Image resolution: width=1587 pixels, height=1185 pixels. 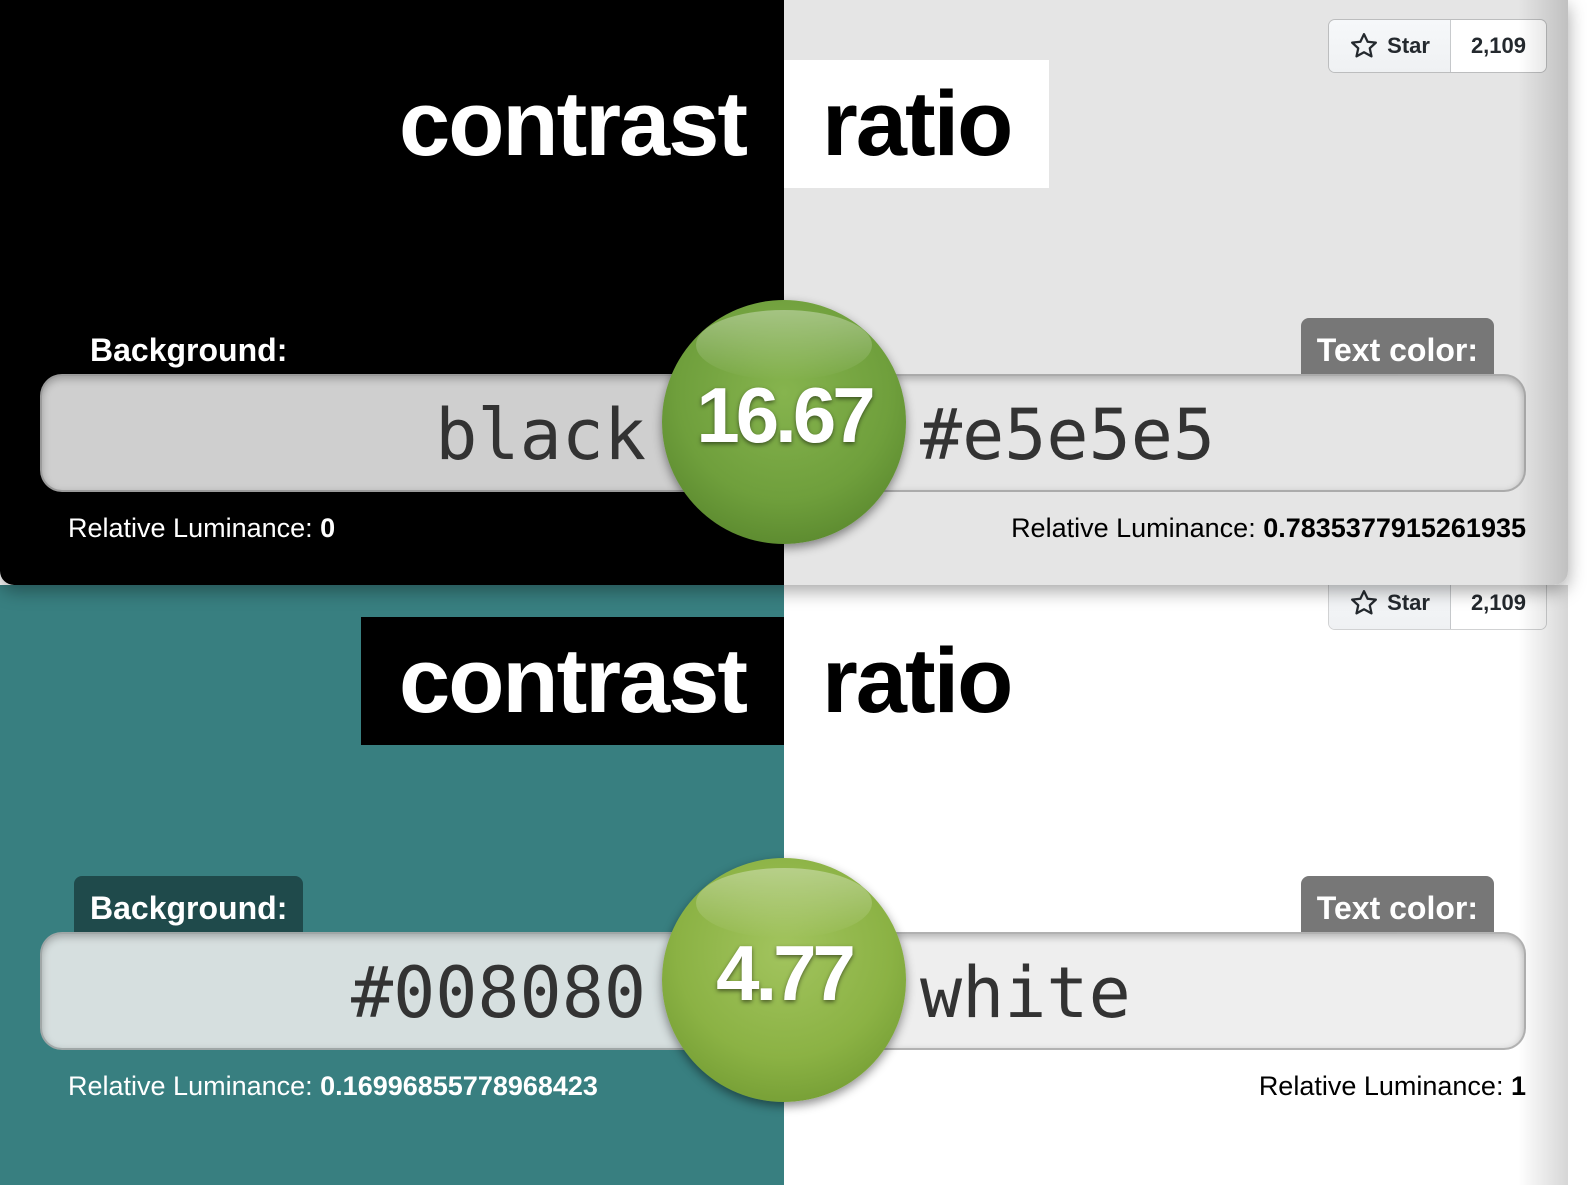 What do you see at coordinates (785, 414) in the screenshot?
I see `contrast-ratio-value: 16.67` at bounding box center [785, 414].